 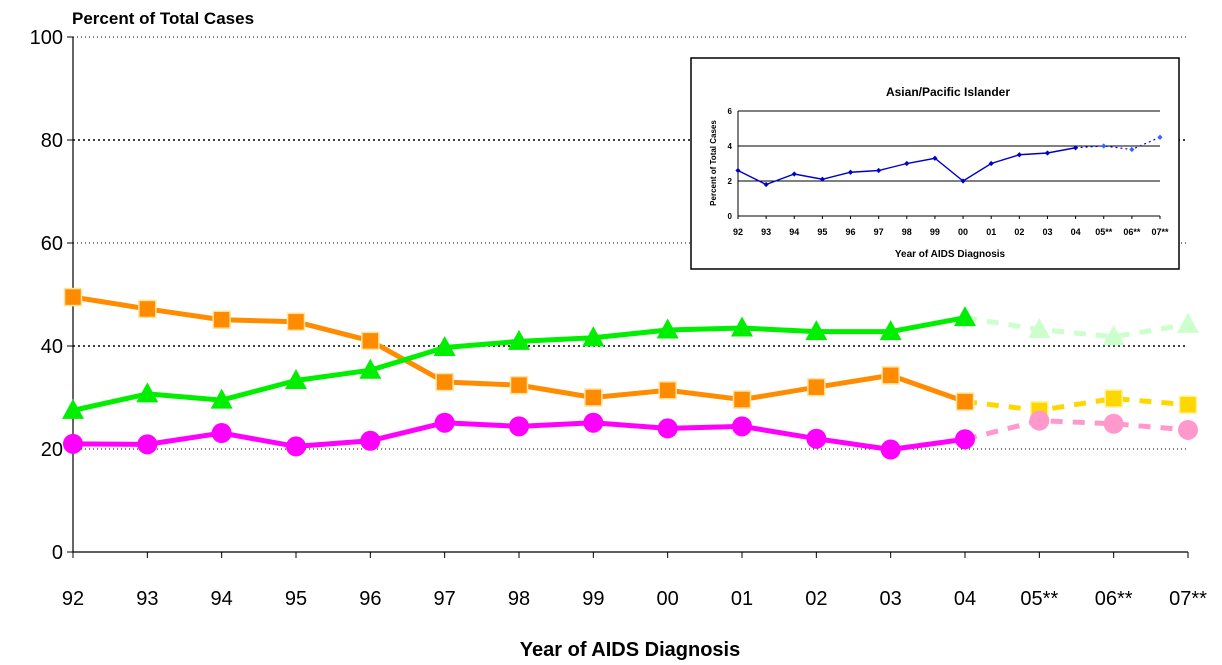 What do you see at coordinates (1039, 599) in the screenshot?
I see `x-tick-label: 05**` at bounding box center [1039, 599].